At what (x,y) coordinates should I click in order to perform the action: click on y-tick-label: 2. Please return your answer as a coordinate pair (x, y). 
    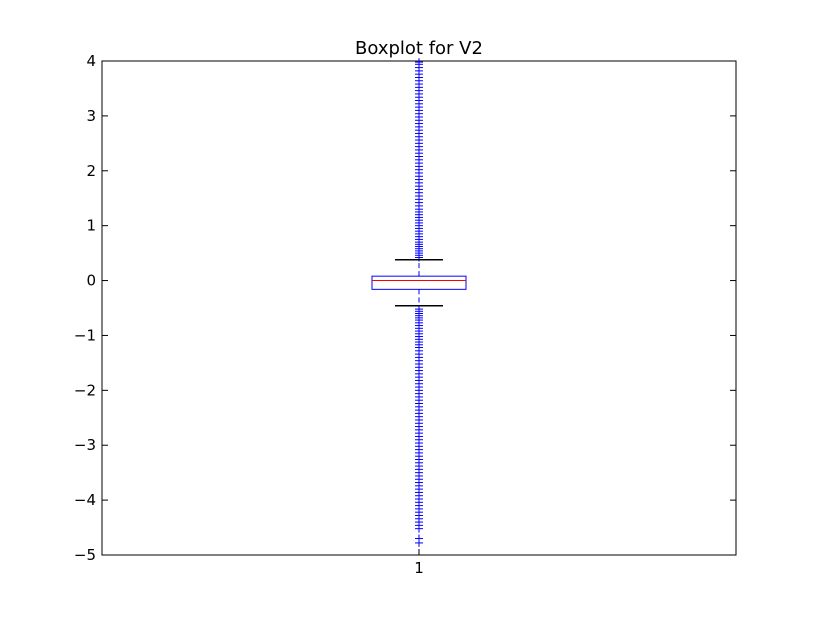
    Looking at the image, I should click on (91, 171).